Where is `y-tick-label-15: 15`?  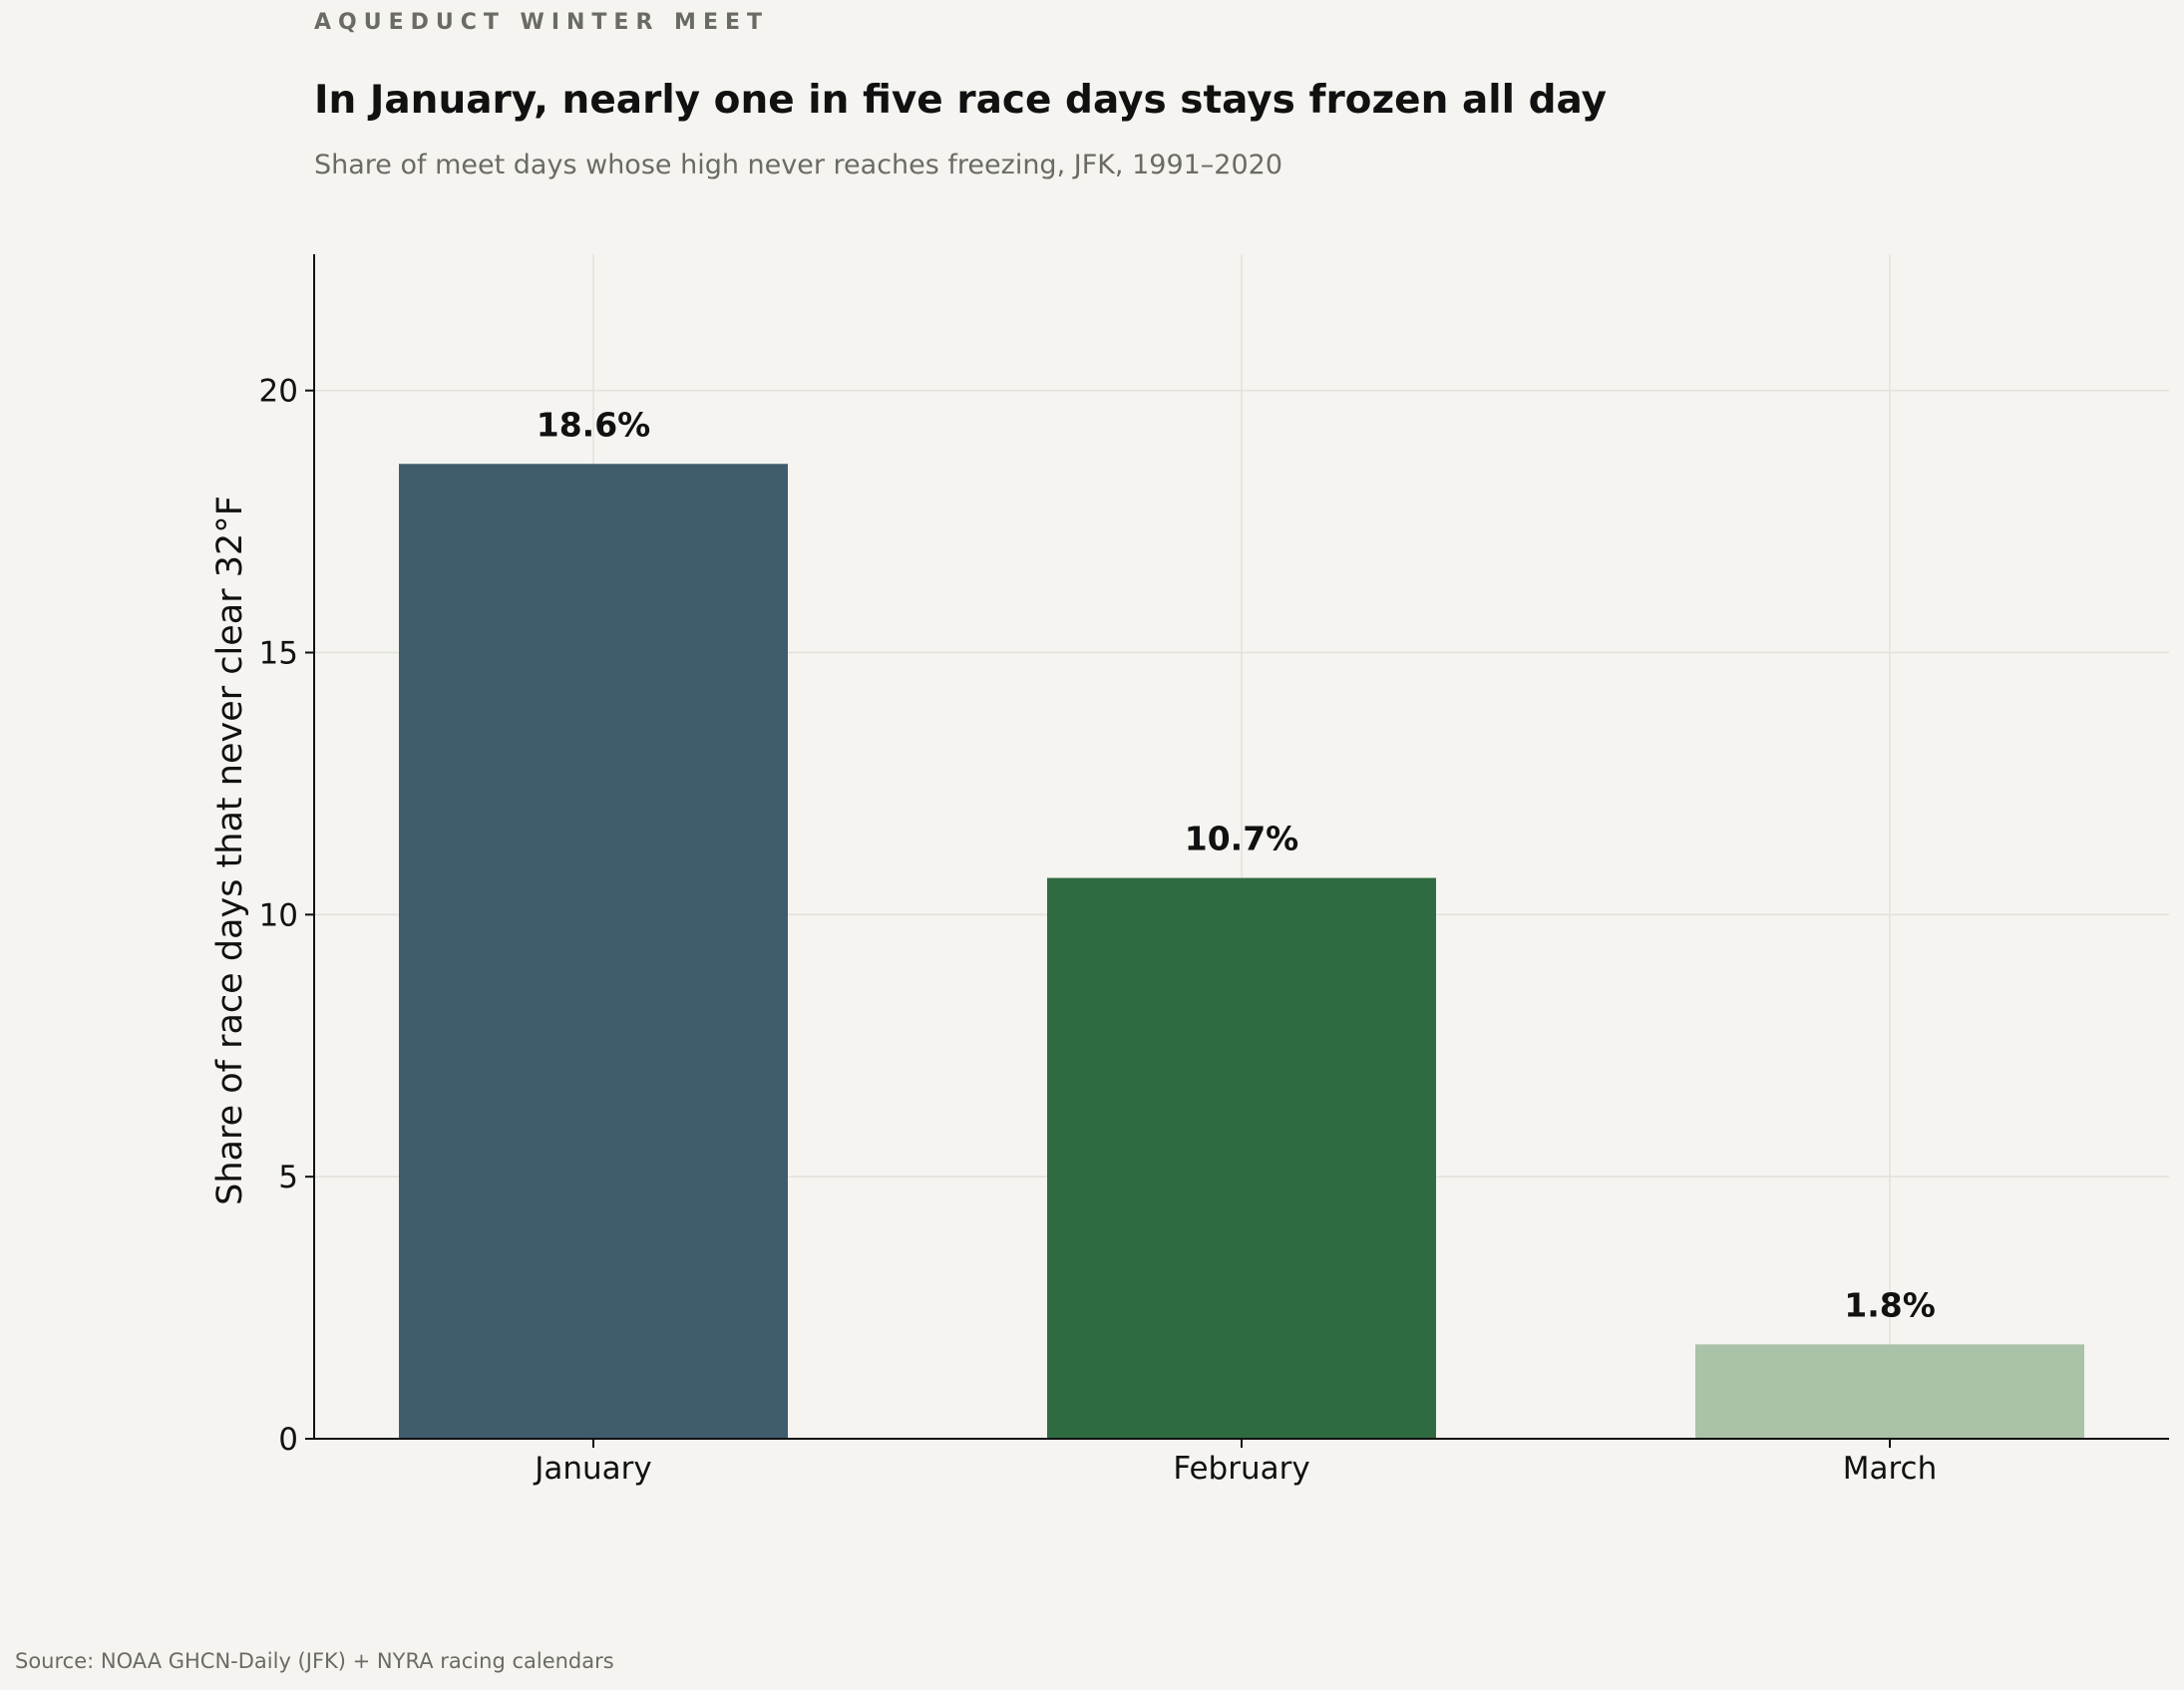
y-tick-label-15: 15 is located at coordinates (278, 654).